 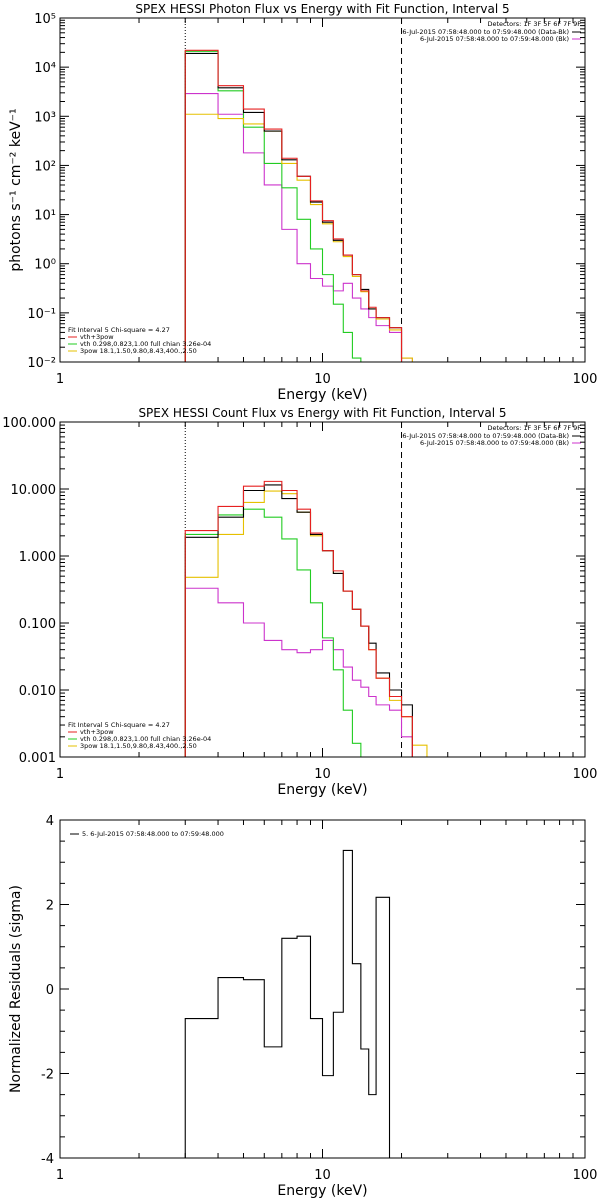 I want to click on series-line-residuals, so click(x=287, y=1003).